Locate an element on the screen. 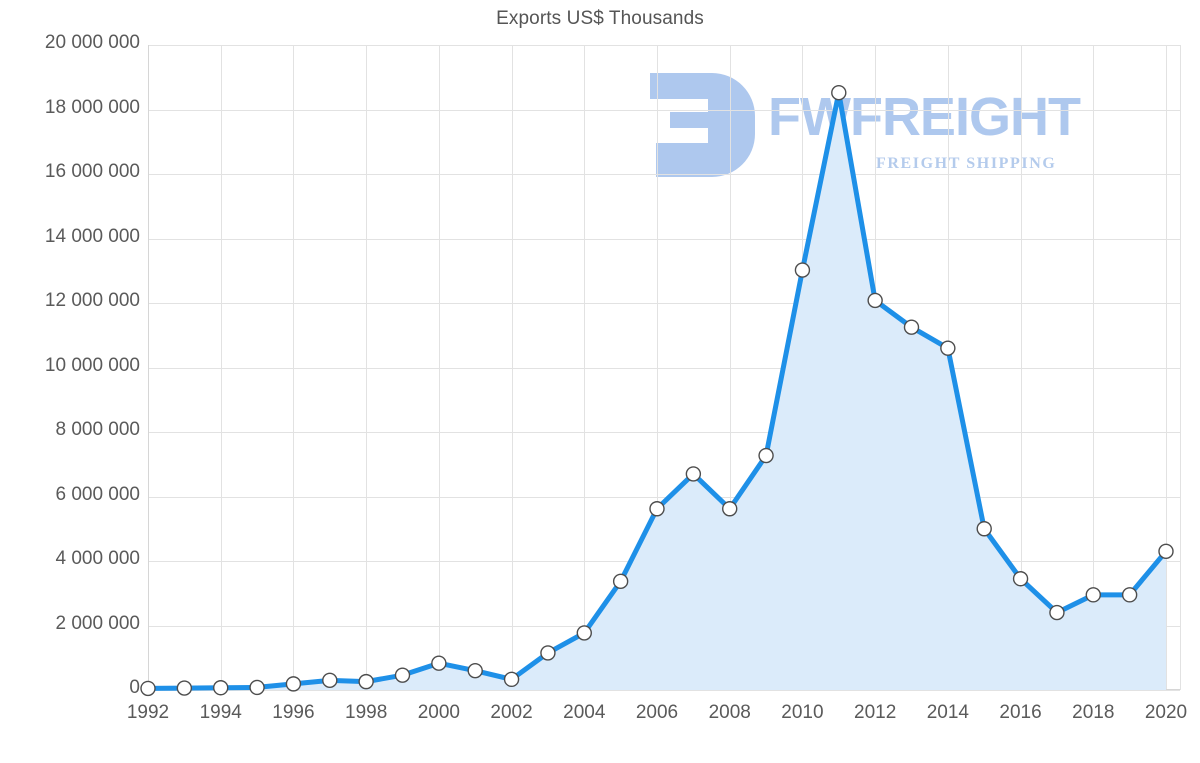  y-axis-tick-label: 20 000 000 is located at coordinates (92, 42).